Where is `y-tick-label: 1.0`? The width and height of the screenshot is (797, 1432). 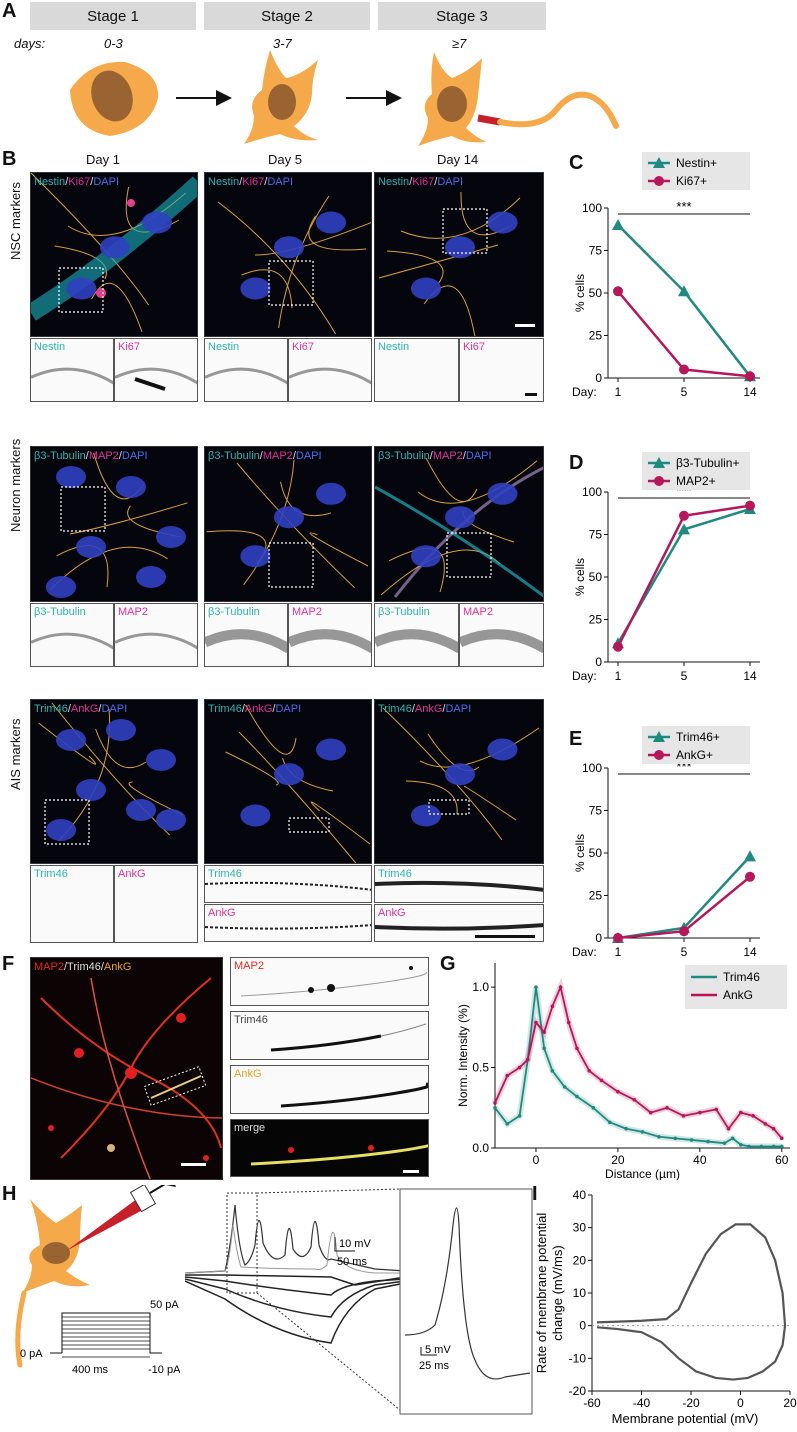
y-tick-label: 1.0 is located at coordinates (480, 987).